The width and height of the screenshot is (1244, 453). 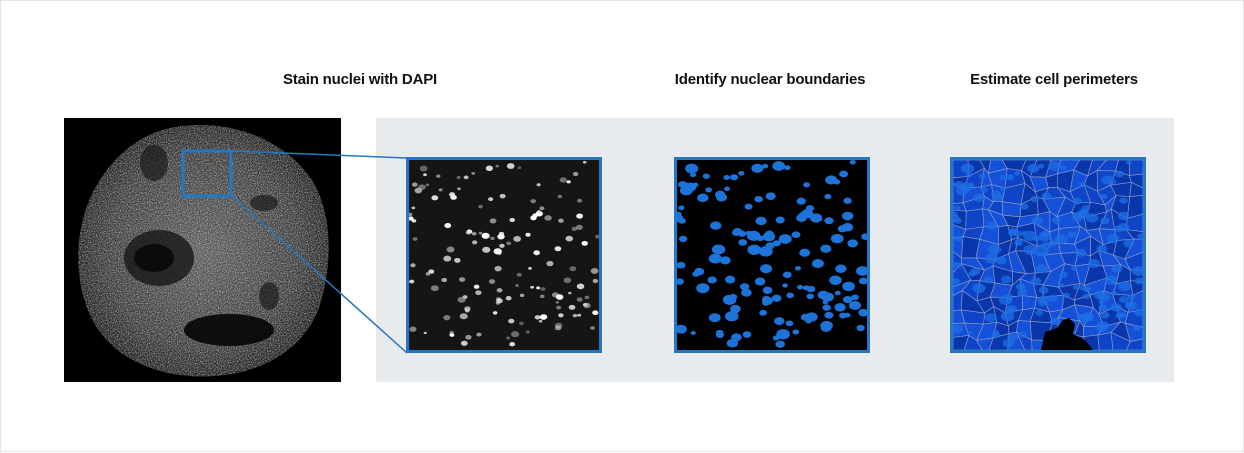 I want to click on nuclear-boundaries-tile, so click(x=772, y=255).